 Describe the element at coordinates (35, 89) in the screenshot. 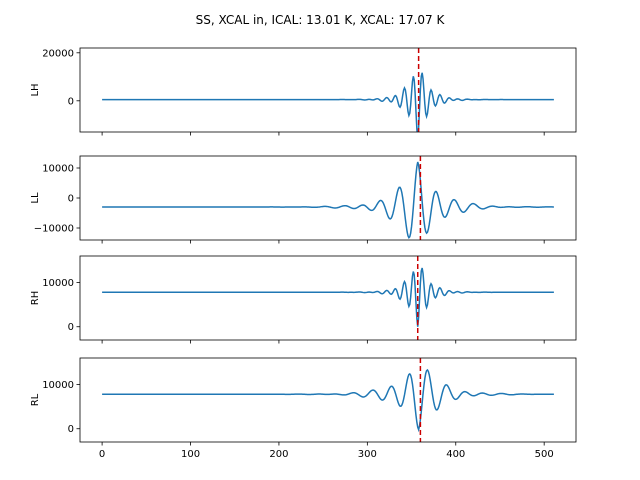

I see `y-axis-label: LH` at that location.